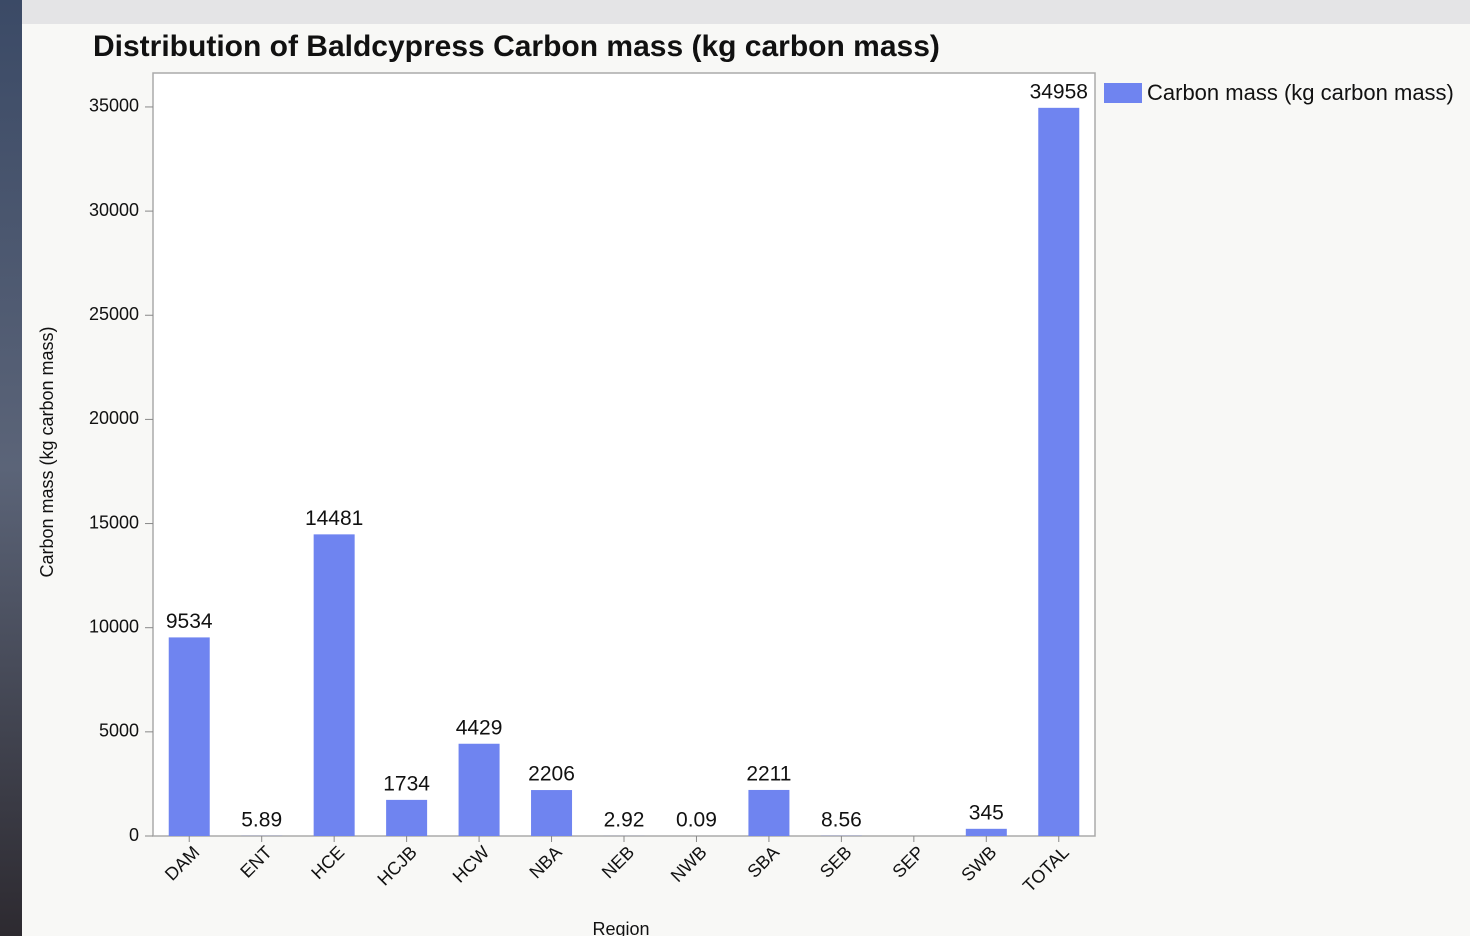 The width and height of the screenshot is (1470, 936). What do you see at coordinates (768, 773) in the screenshot?
I see `value-label: 2211` at bounding box center [768, 773].